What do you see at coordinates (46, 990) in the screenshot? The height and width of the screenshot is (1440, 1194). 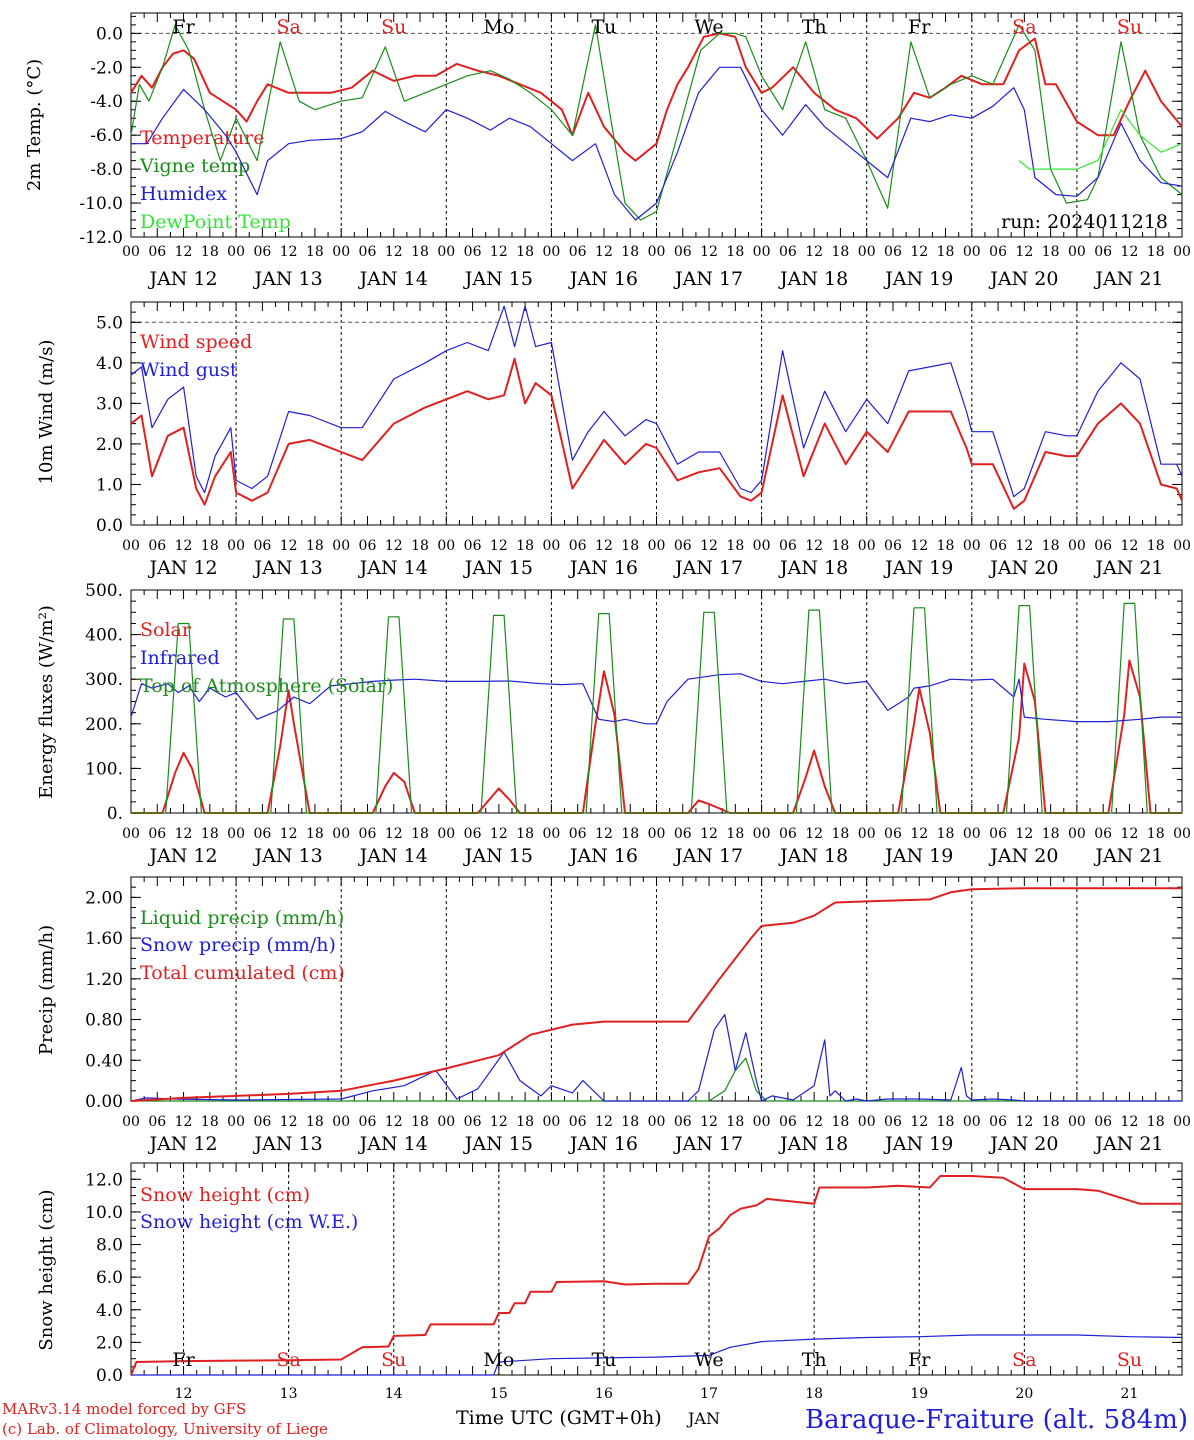 I see `y-axis-label: Precip (mm/h)` at bounding box center [46, 990].